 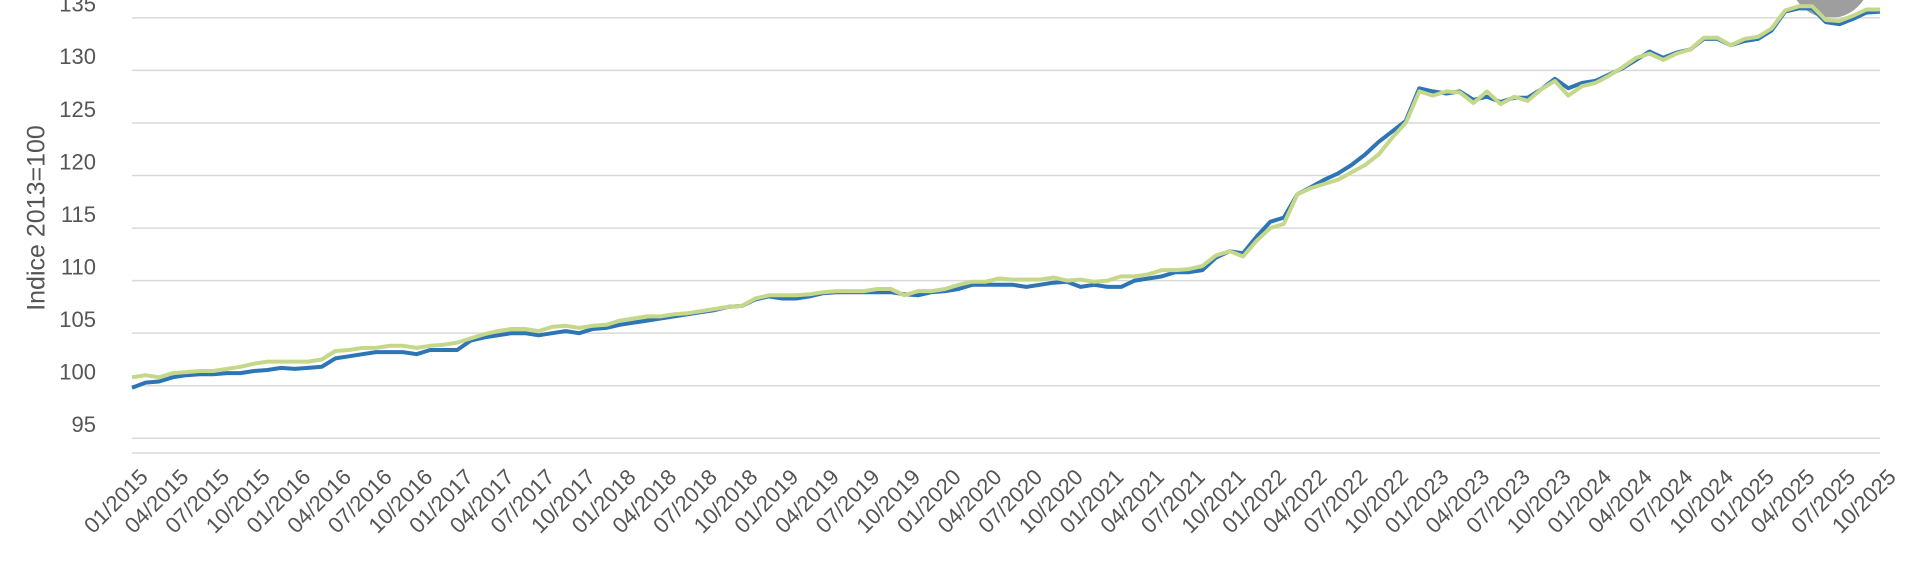 What do you see at coordinates (77, 56) in the screenshot?
I see `y-tick-label: 130` at bounding box center [77, 56].